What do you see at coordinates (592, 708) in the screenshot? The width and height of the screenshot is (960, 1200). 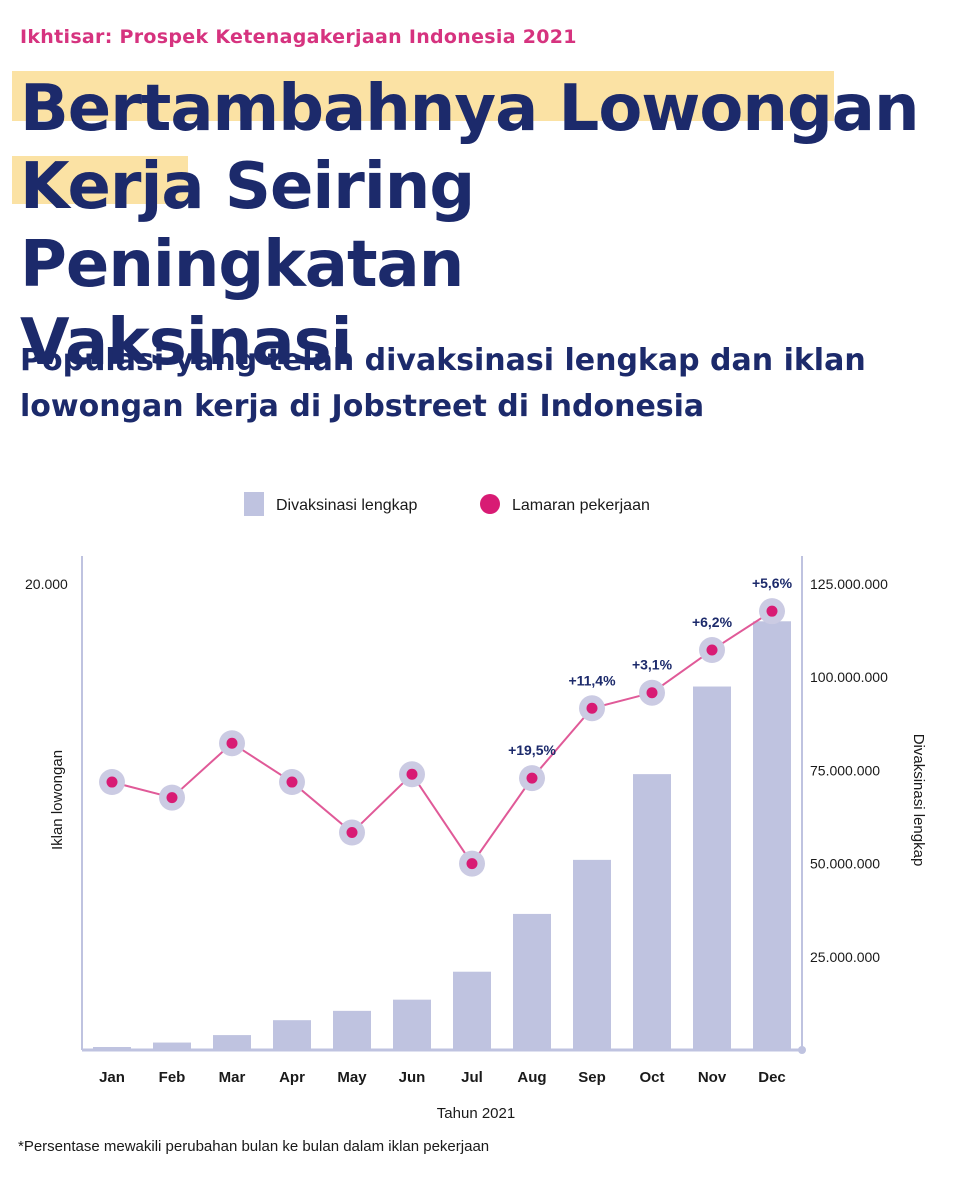 I see `point-sep` at bounding box center [592, 708].